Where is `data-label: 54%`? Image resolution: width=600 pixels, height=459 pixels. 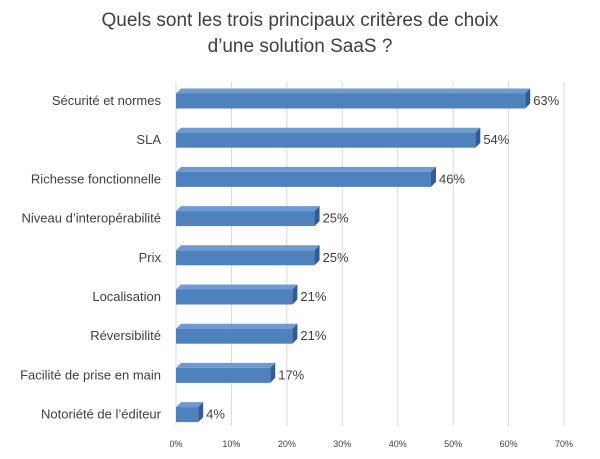
data-label: 54% is located at coordinates (496, 139).